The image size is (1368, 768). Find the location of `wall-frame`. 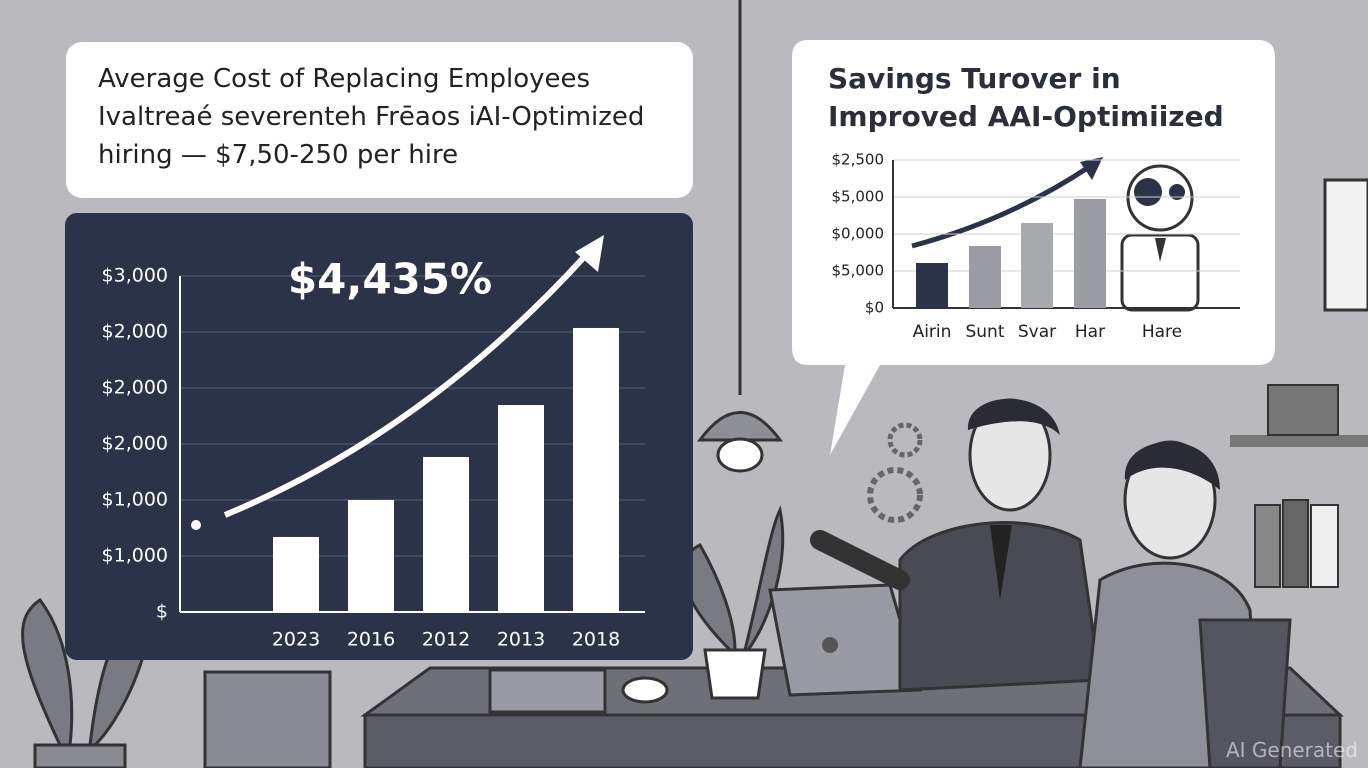

wall-frame is located at coordinates (1345, 245).